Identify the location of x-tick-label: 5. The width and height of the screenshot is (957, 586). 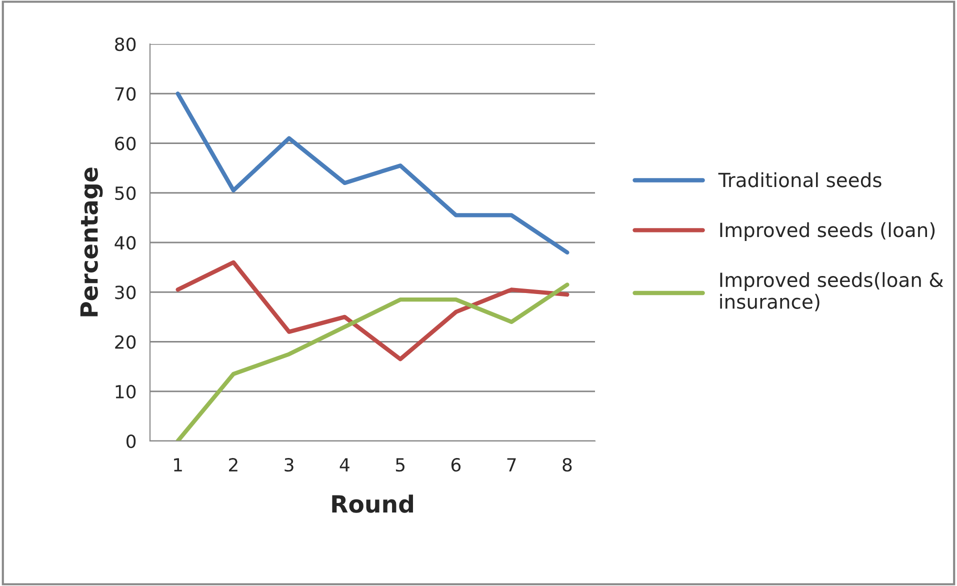
(400, 465).